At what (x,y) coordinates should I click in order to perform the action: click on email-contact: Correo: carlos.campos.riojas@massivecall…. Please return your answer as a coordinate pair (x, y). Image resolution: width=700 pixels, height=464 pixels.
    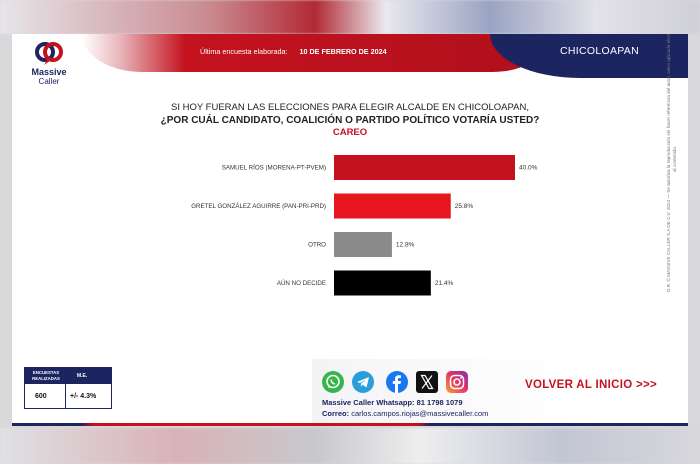
    Looking at the image, I should click on (405, 413).